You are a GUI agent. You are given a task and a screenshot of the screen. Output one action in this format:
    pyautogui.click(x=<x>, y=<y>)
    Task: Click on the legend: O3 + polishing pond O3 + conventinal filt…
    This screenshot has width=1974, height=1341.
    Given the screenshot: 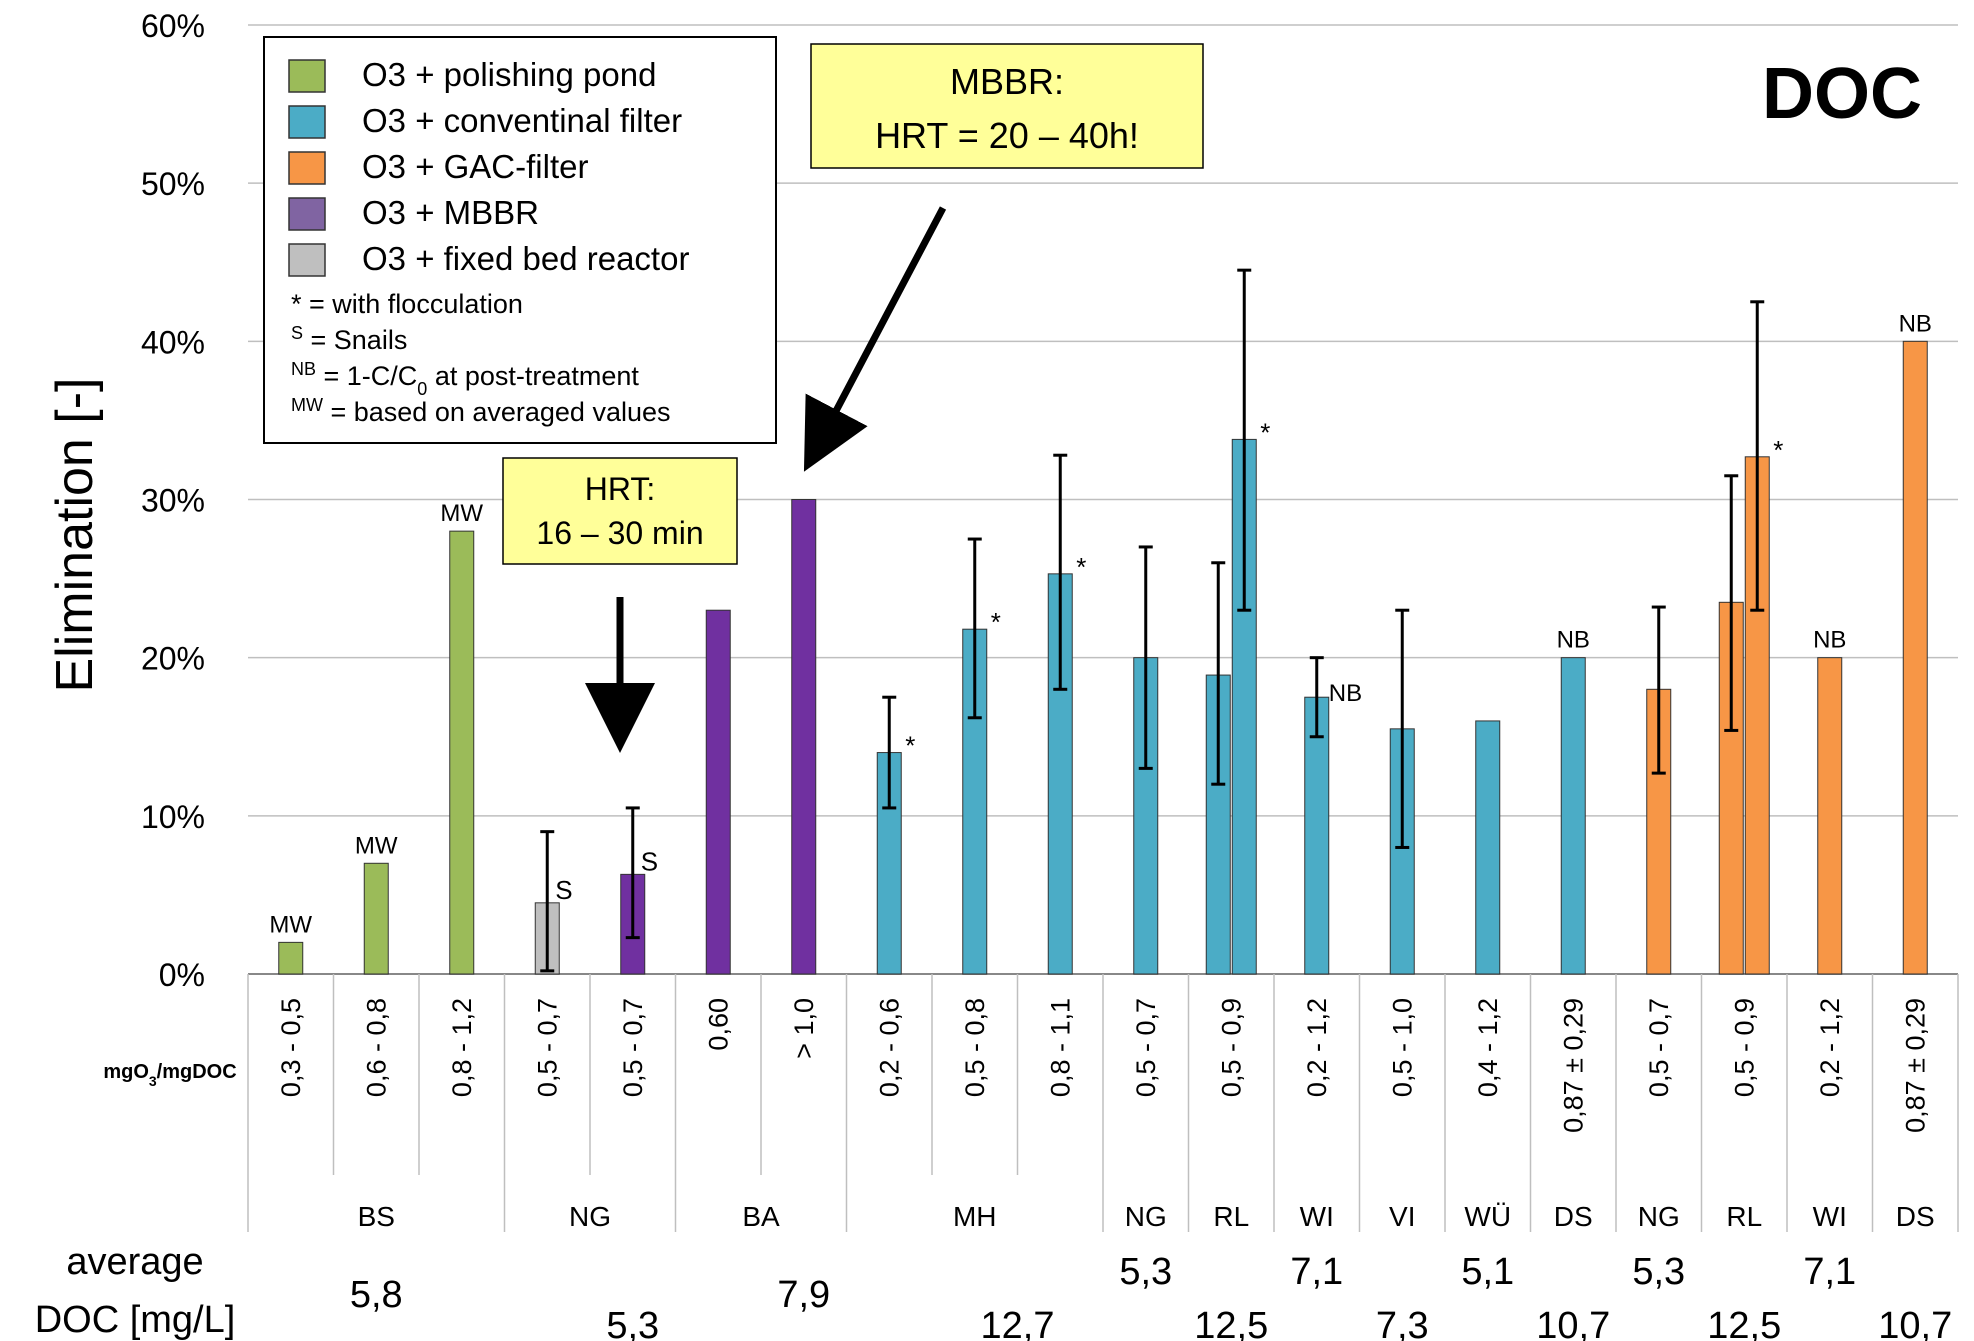 What is the action you would take?
    pyautogui.click(x=520, y=240)
    